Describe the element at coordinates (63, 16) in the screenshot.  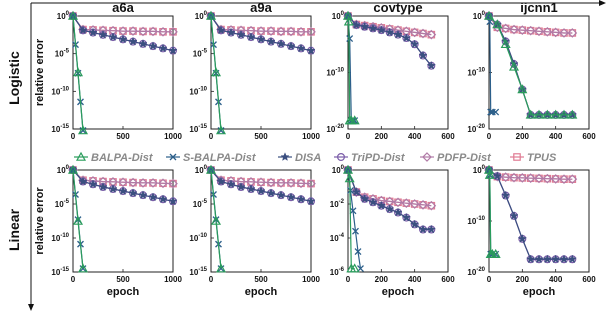
I see `y-tick-label: 10⁰` at that location.